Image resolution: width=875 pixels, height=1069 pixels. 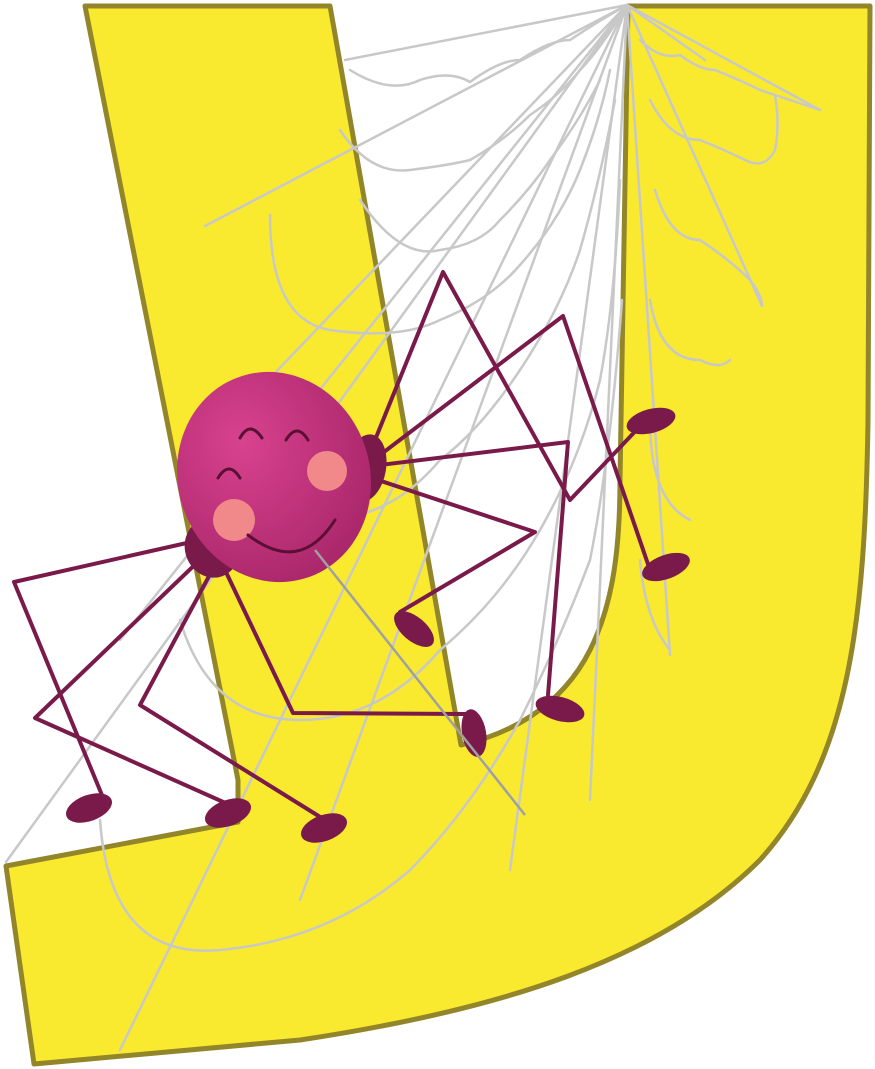 What do you see at coordinates (263, 453) in the screenshot?
I see `spider-eyes` at bounding box center [263, 453].